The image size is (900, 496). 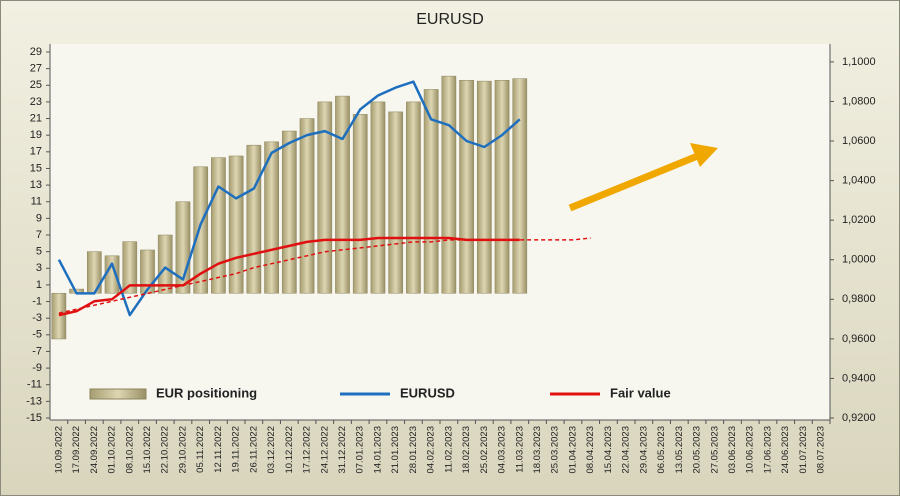 I want to click on x-tick-label: 08.07.2023, so click(x=821, y=450).